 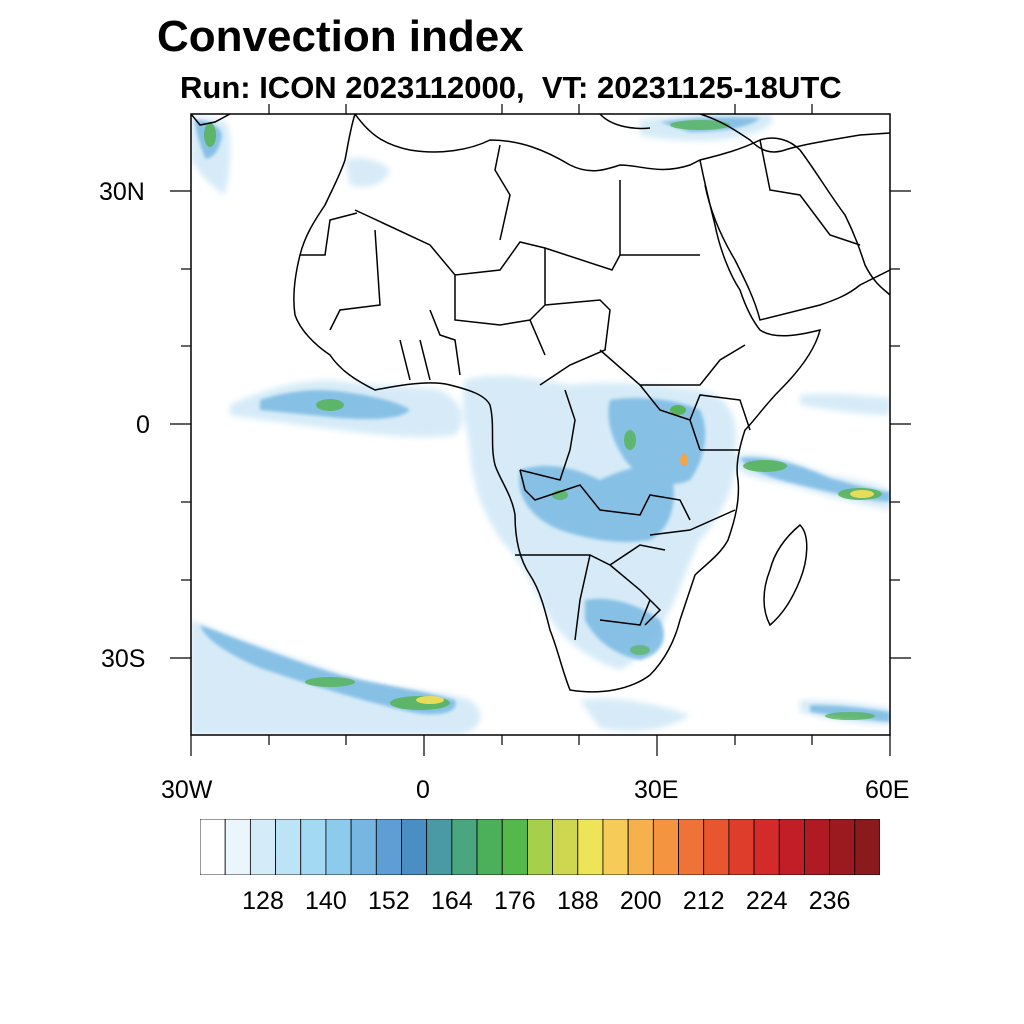 I want to click on y-label-30s: 30S, so click(x=123, y=659).